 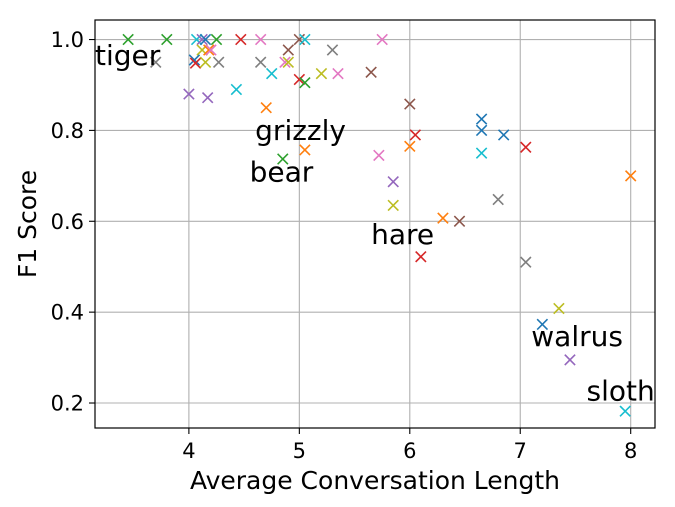 What do you see at coordinates (27, 224) in the screenshot?
I see `y-axis-label: F1 Score` at bounding box center [27, 224].